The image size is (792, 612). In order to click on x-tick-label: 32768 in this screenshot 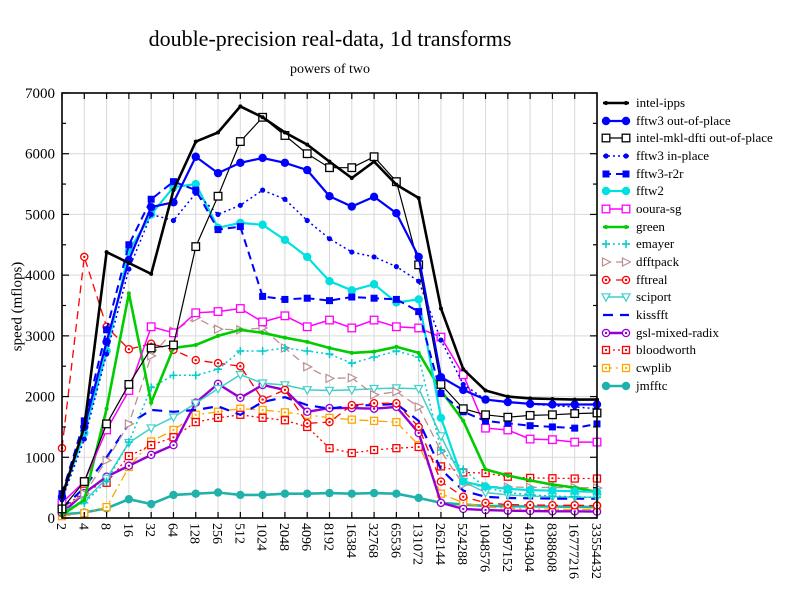, I will do `click(372, 540)`.